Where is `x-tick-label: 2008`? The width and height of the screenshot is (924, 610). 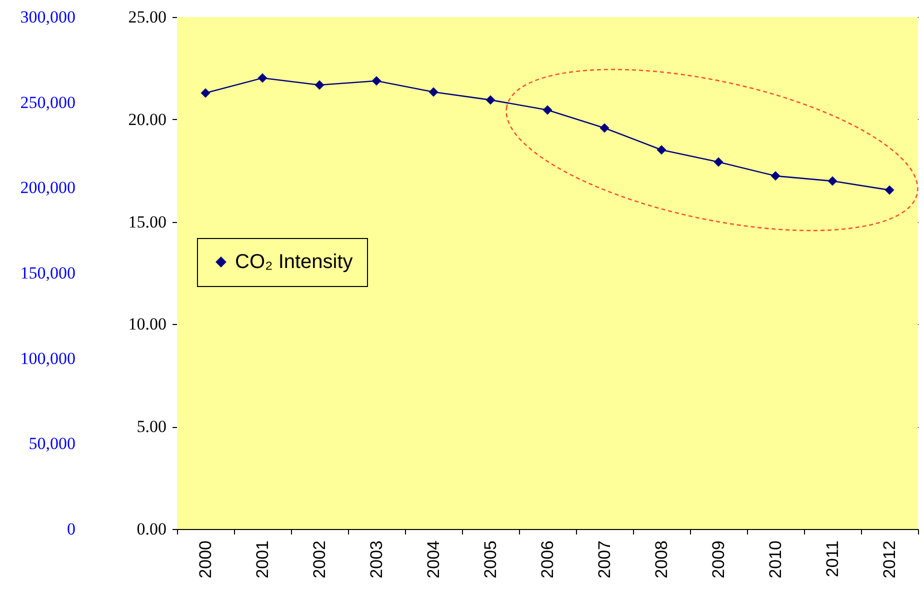 x-tick-label: 2008 is located at coordinates (661, 559).